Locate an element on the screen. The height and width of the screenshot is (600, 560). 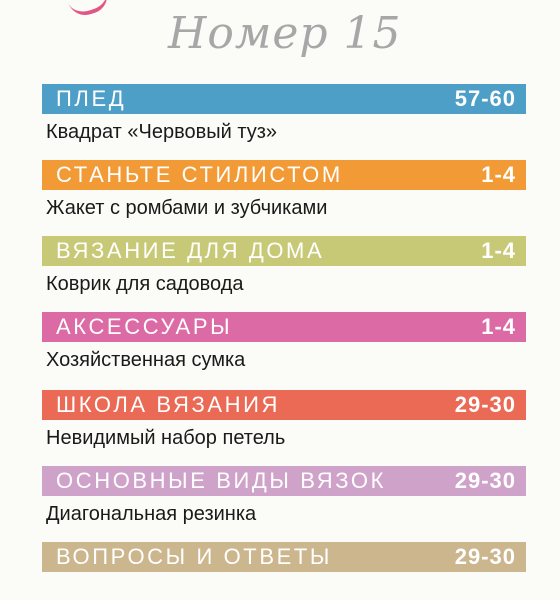
section-home-knitting: ВЯЗАНИЕ ДЛЯ ДОМА 1-4 Коврик для садовода is located at coordinates (284, 266).